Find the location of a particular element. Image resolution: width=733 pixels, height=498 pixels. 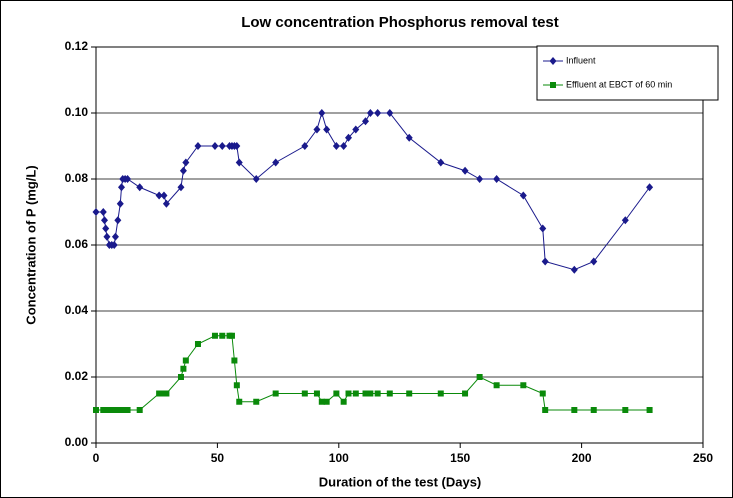

legend-label: Influent is located at coordinates (581, 60).